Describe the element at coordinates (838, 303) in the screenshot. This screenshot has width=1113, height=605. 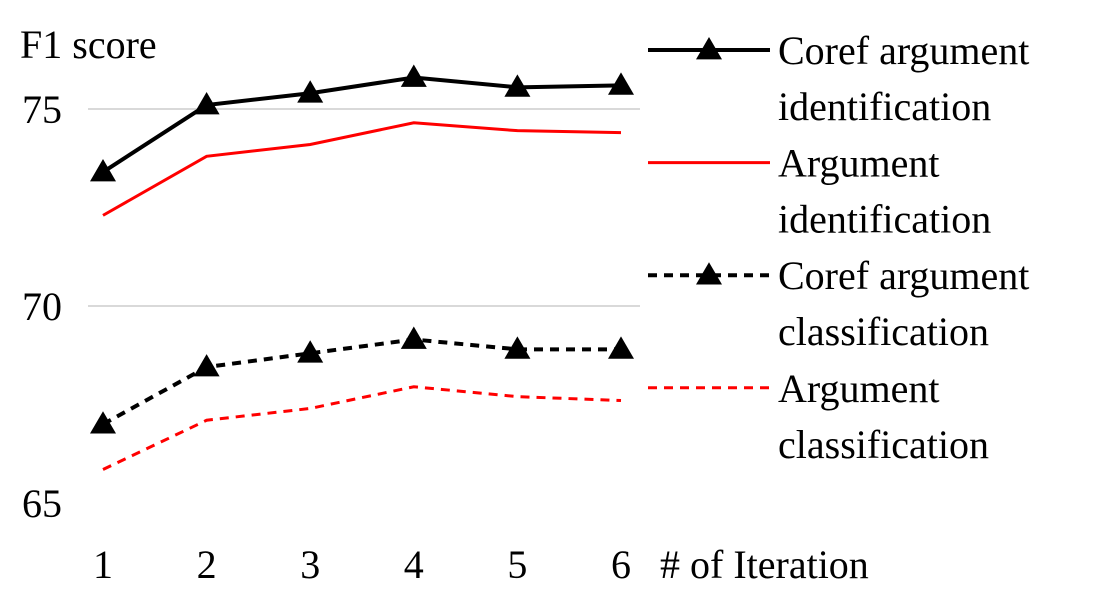
I see `legend-item: Coref argument classification` at that location.